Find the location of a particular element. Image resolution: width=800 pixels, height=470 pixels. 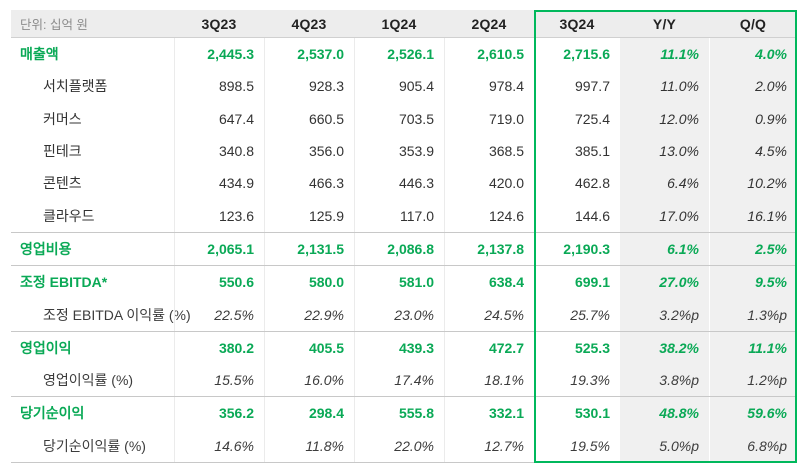

value-cell-2q24: 368.5 is located at coordinates (489, 151).